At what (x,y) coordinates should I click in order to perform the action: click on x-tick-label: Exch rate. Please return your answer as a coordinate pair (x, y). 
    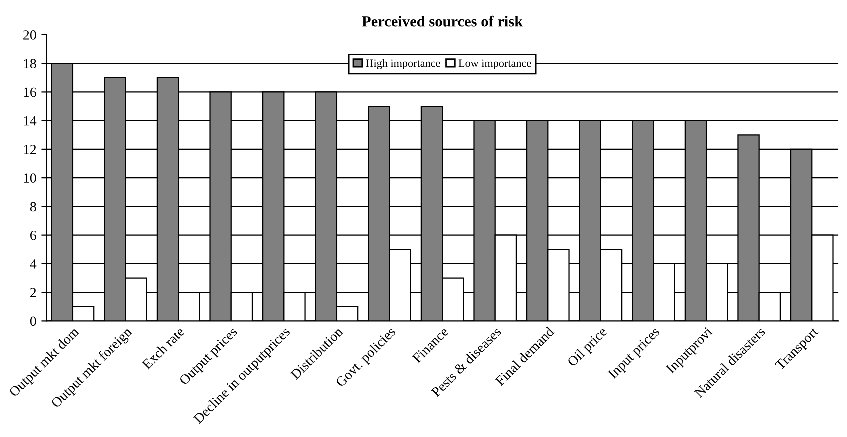
    Looking at the image, I should click on (164, 348).